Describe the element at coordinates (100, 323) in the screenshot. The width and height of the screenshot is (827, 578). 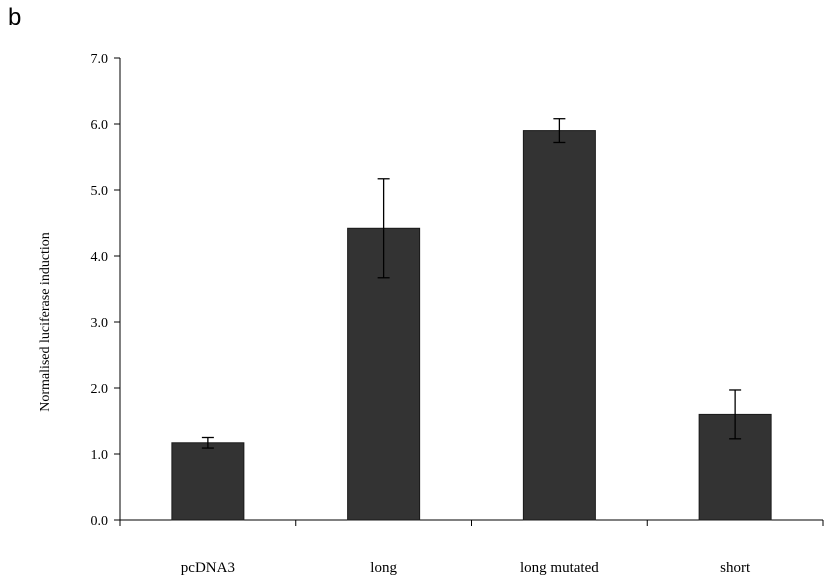
I see `y-tick-label: 3.0` at that location.